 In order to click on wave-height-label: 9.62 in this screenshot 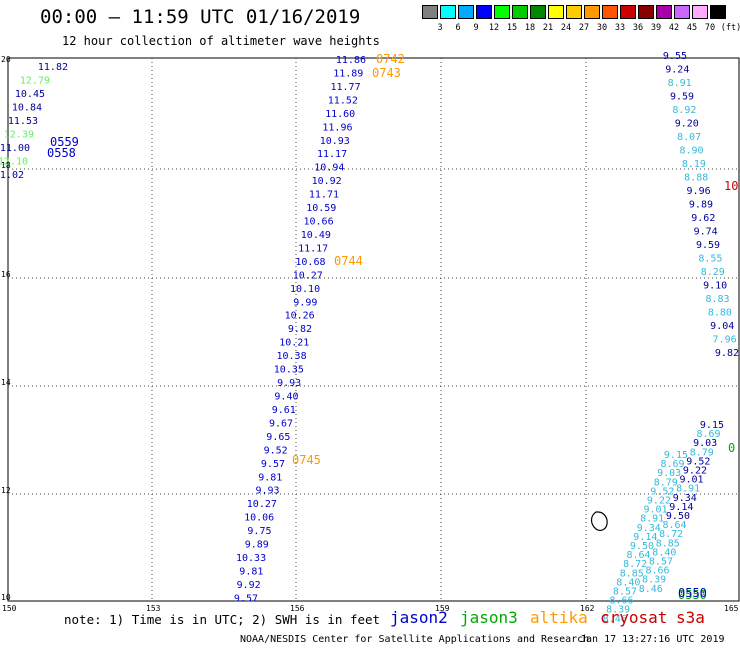, I will do `click(703, 218)`.